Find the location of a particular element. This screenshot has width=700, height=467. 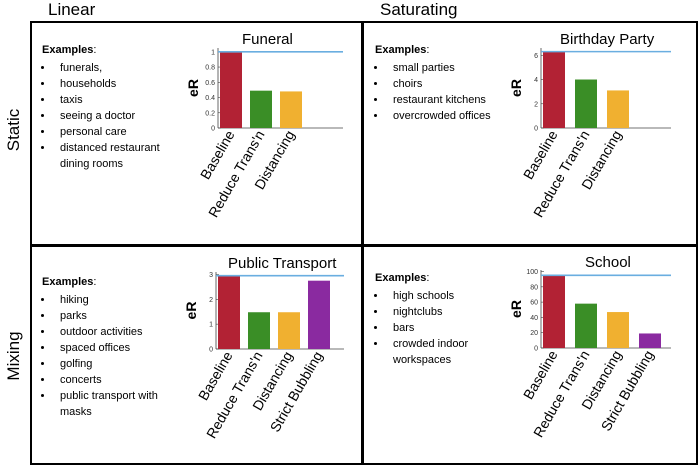

y-tick-label: 20 is located at coordinates (534, 333).